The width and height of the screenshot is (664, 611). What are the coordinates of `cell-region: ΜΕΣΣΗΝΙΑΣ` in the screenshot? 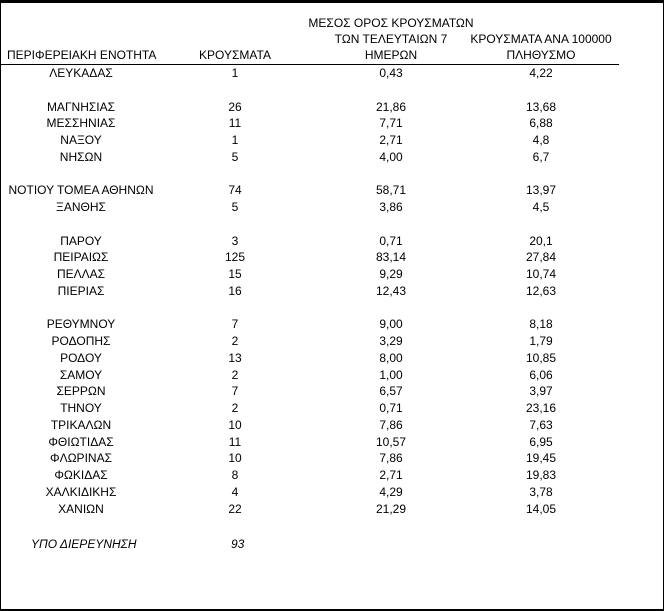 It's located at (81, 123).